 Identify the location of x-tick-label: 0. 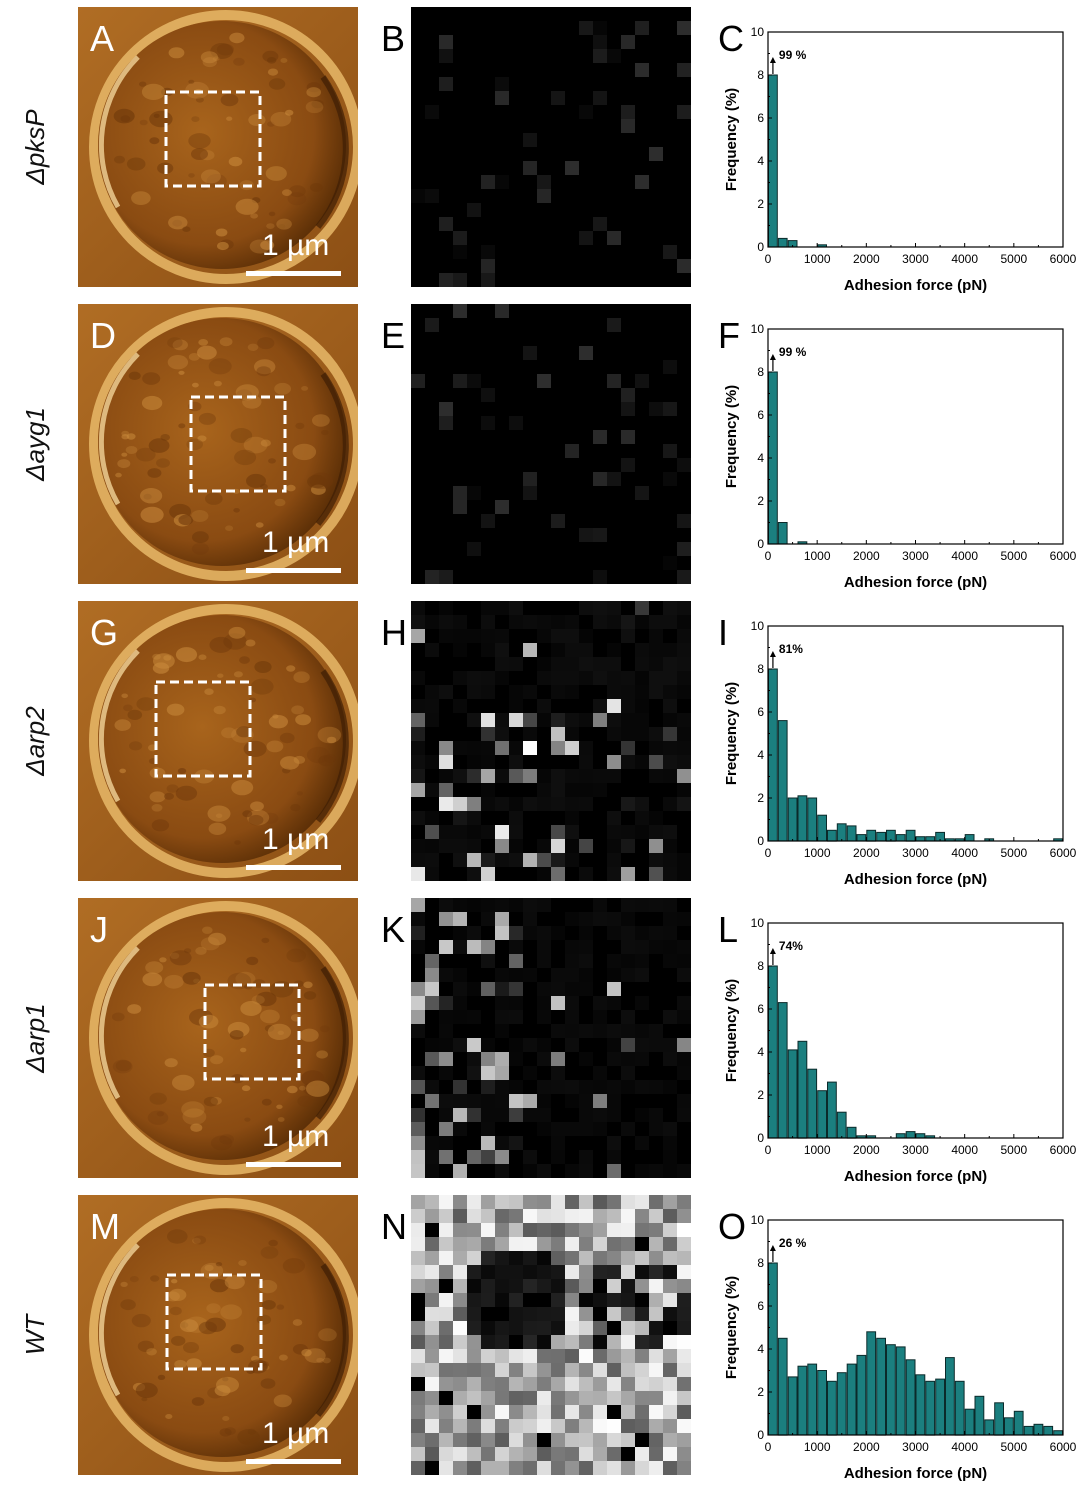
(768, 259).